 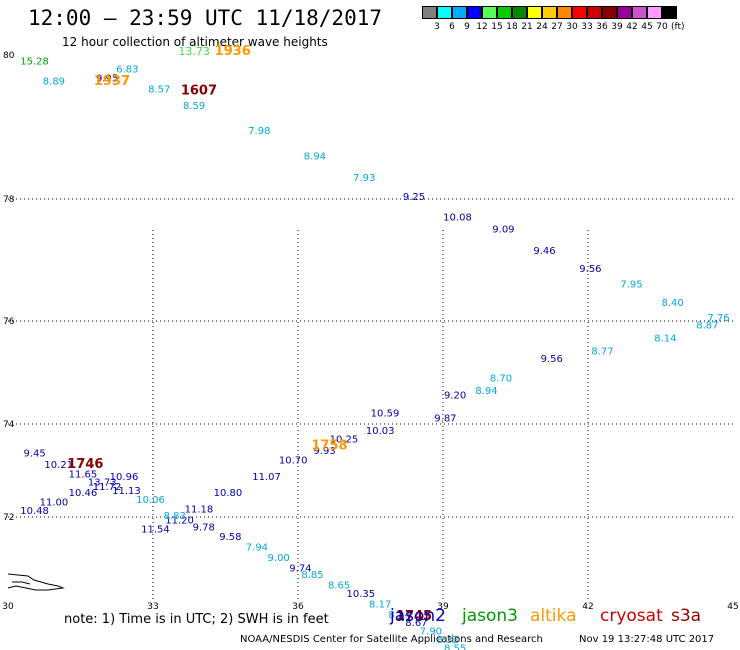 I want to click on color-scale-label: 36, so click(x=602, y=27).